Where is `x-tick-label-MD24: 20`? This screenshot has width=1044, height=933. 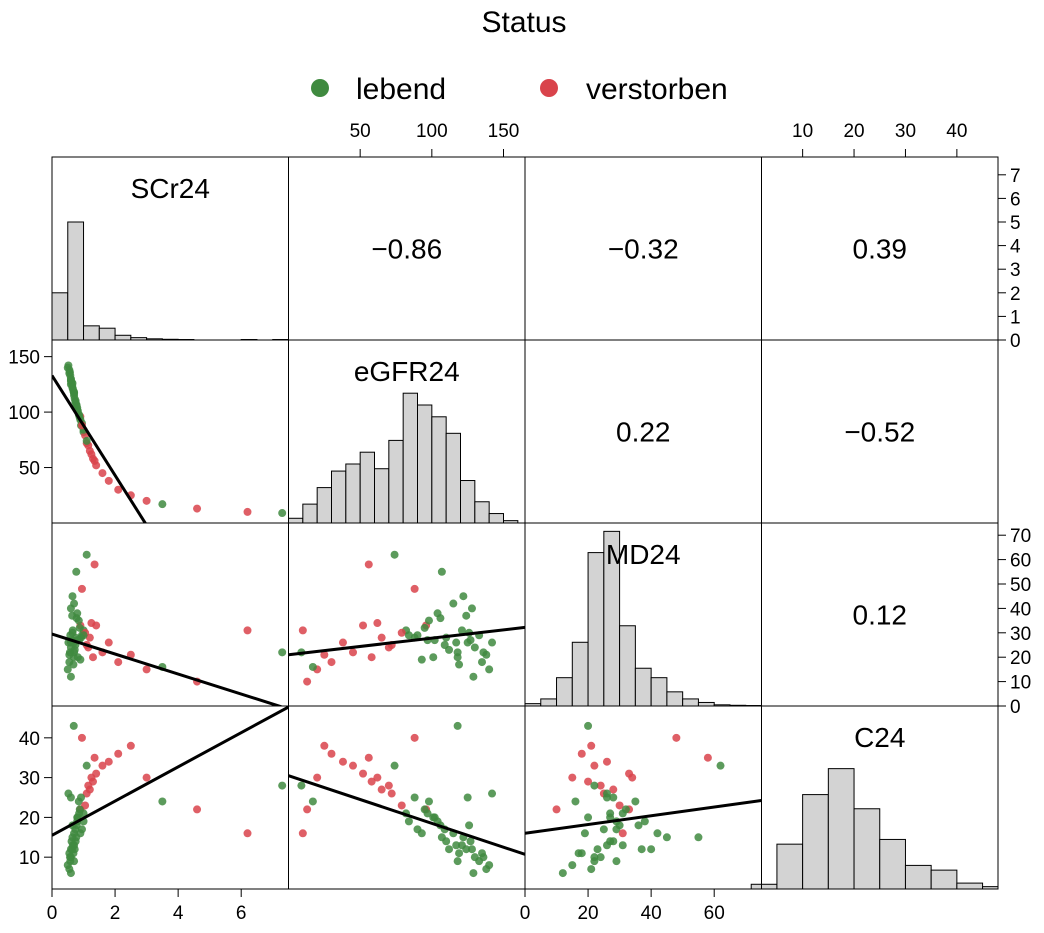 x-tick-label-MD24: 20 is located at coordinates (587, 913).